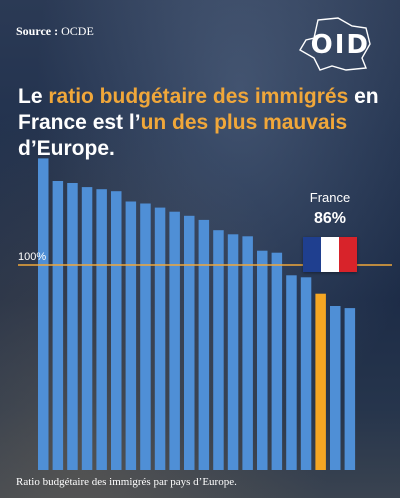  I want to click on source-label: Source :, so click(37, 31).